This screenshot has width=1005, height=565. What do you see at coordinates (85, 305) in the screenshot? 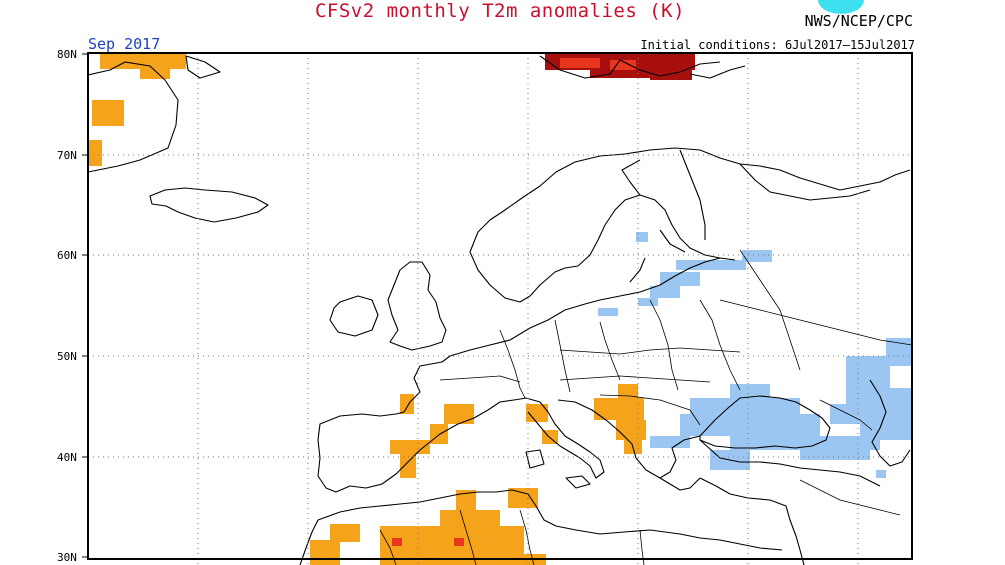
I see `lat-ticks` at bounding box center [85, 305].